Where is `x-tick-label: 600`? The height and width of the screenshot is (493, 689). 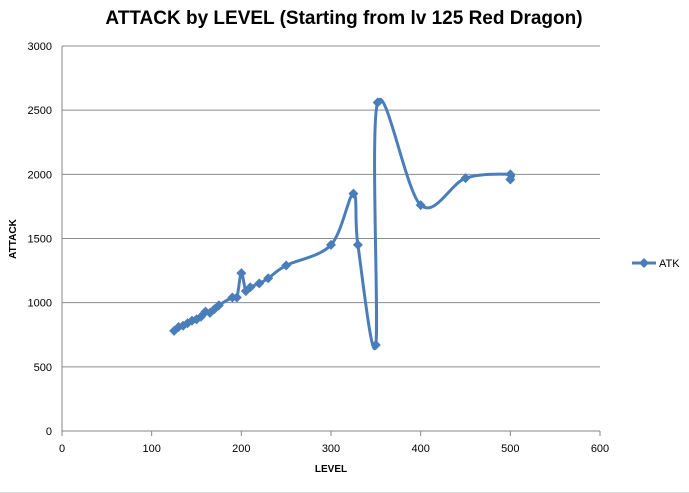 x-tick-label: 600 is located at coordinates (600, 449).